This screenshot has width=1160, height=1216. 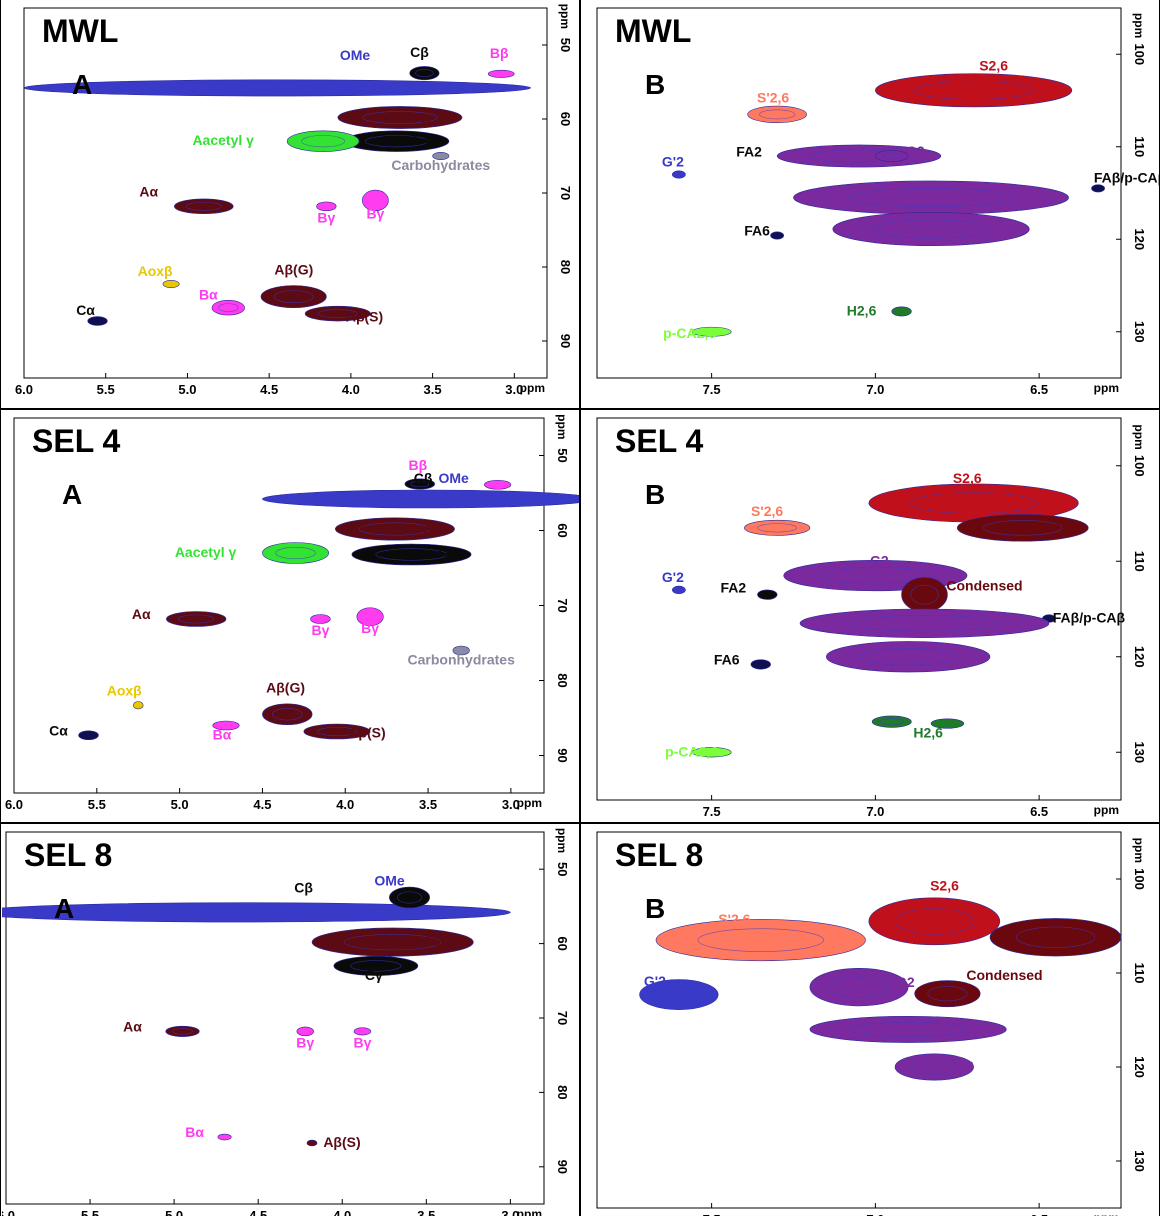 I want to click on peak-label-aox: Aoxβ, so click(x=155, y=271).